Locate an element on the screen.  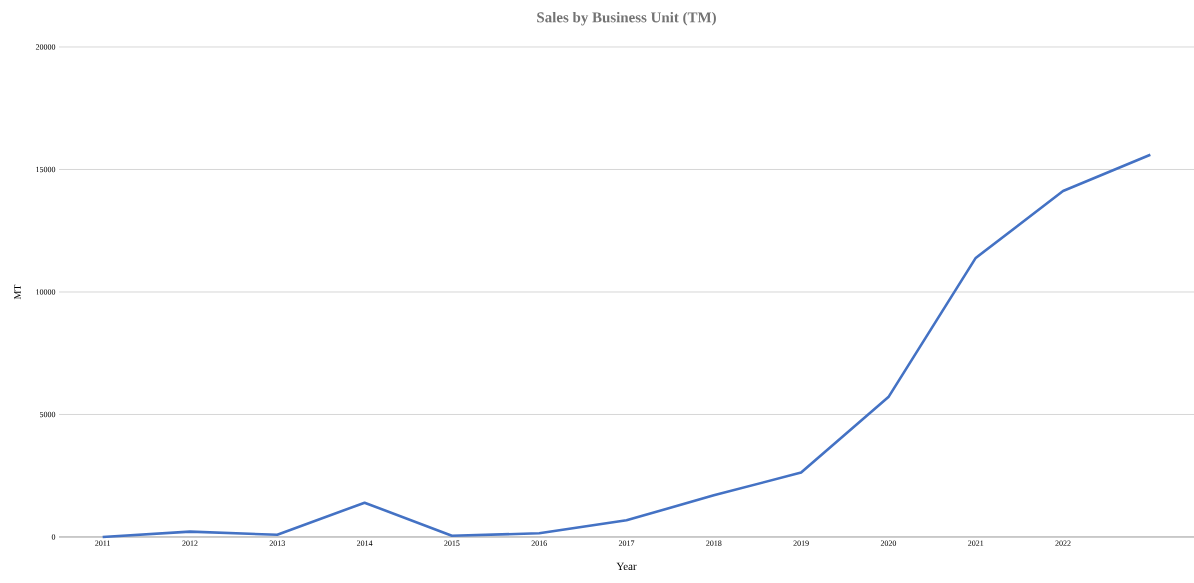
chart-title: Sales by Business Unit (TM) is located at coordinates (626, 18).